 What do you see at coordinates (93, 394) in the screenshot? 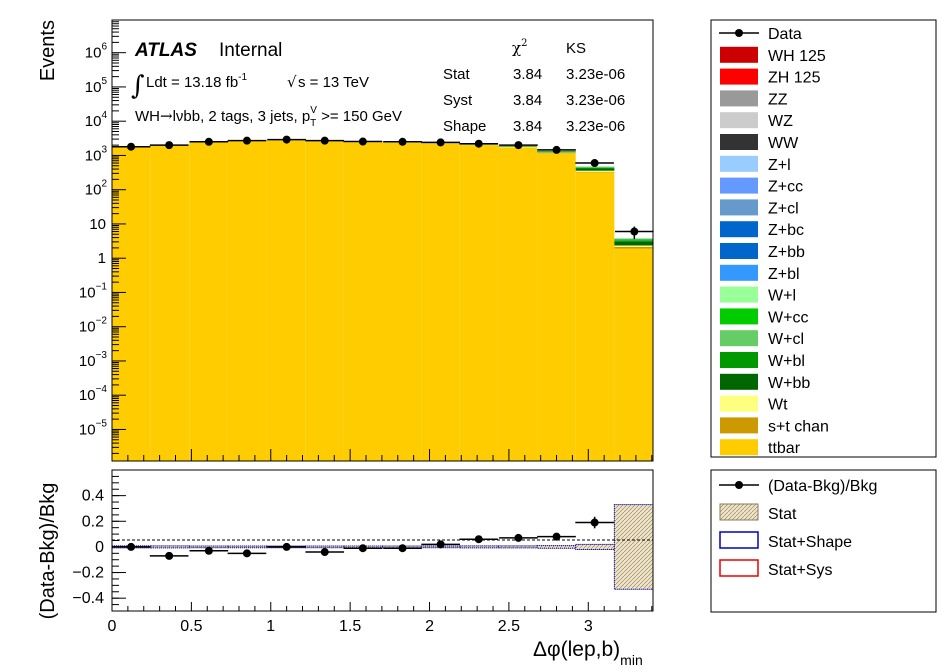
I see `main-ytick-label-10: 10⁻⁴` at bounding box center [93, 394].